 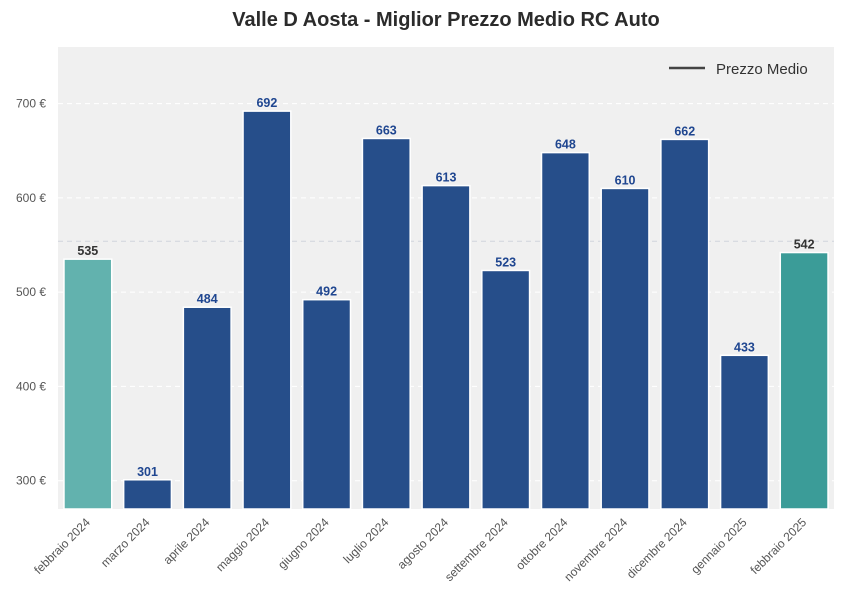 What do you see at coordinates (476, 549) in the screenshot?
I see `x-tick-label: settembre 2024` at bounding box center [476, 549].